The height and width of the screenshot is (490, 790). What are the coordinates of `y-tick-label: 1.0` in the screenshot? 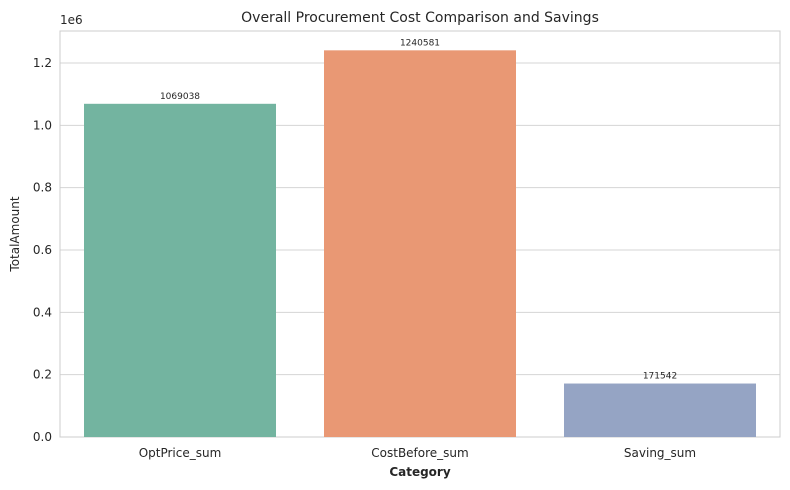 It's located at (42, 125).